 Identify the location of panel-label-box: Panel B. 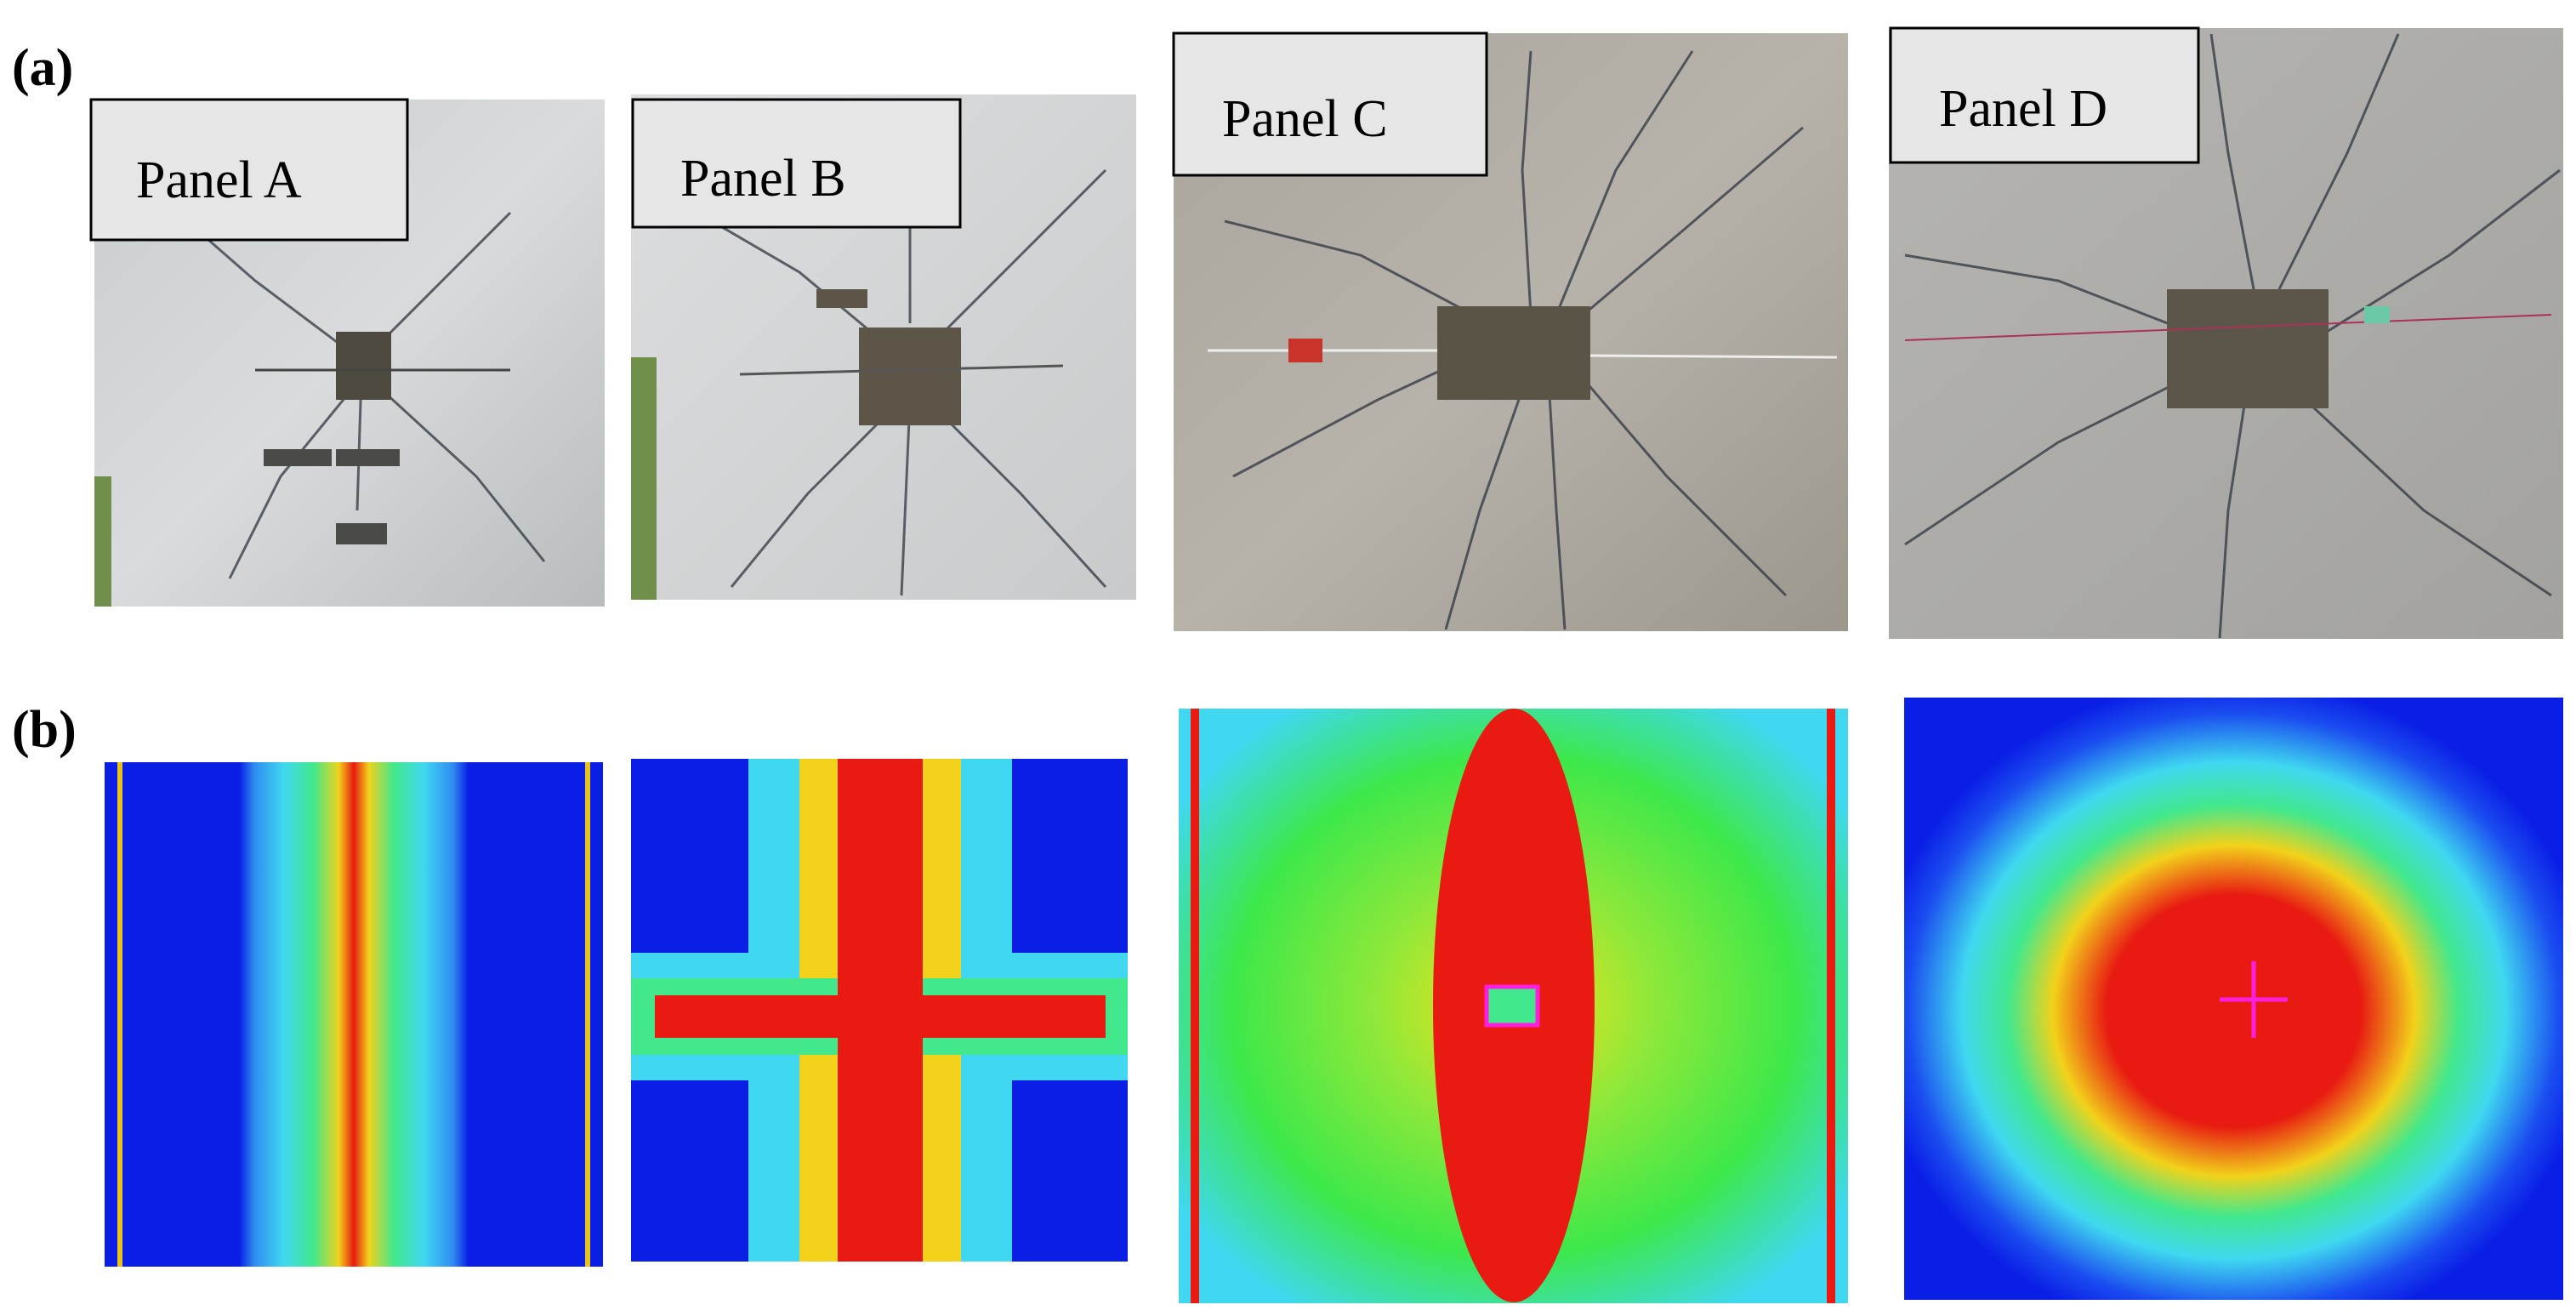
(796, 163).